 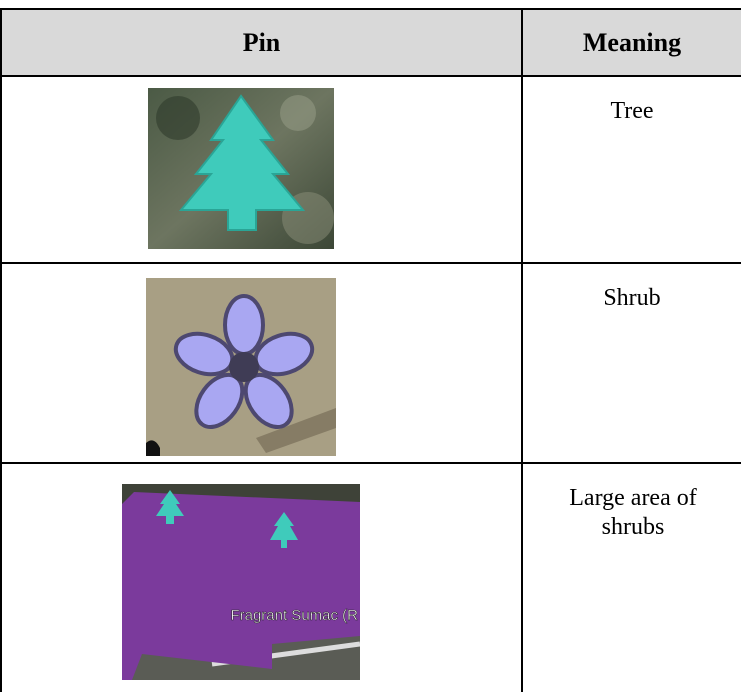 What do you see at coordinates (294, 615) in the screenshot?
I see `pin-label: Fragrant Sumac (R` at bounding box center [294, 615].